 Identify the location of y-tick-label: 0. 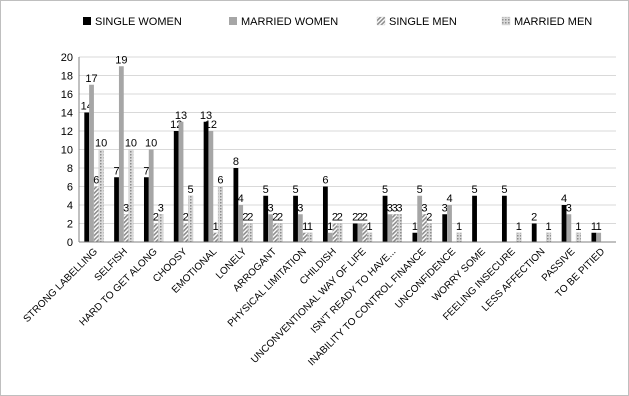
(70, 243).